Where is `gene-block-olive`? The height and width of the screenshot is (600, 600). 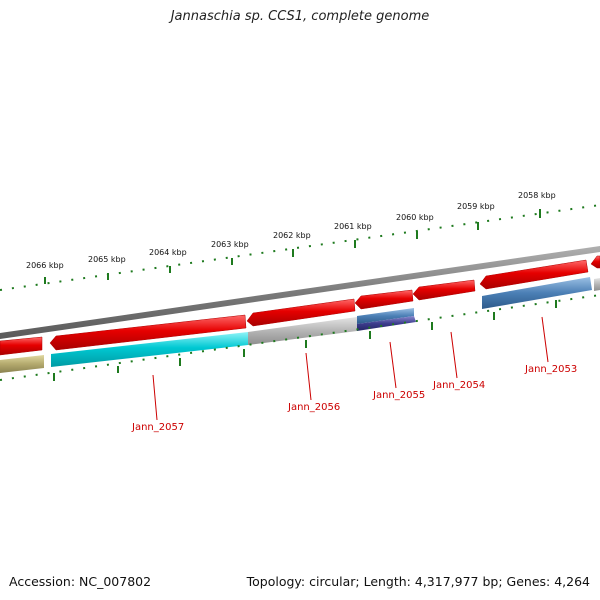 gene-block-olive is located at coordinates (22, 364).